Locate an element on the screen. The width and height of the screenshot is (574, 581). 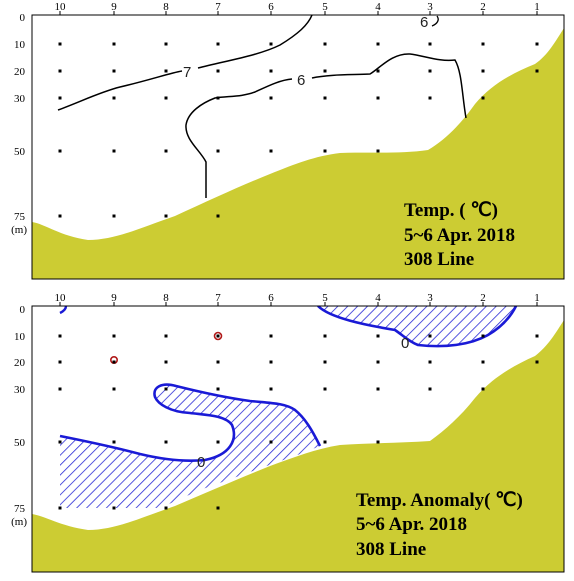
temp-title-line-2: 5~6 Apr. 2018 is located at coordinates (459, 235).